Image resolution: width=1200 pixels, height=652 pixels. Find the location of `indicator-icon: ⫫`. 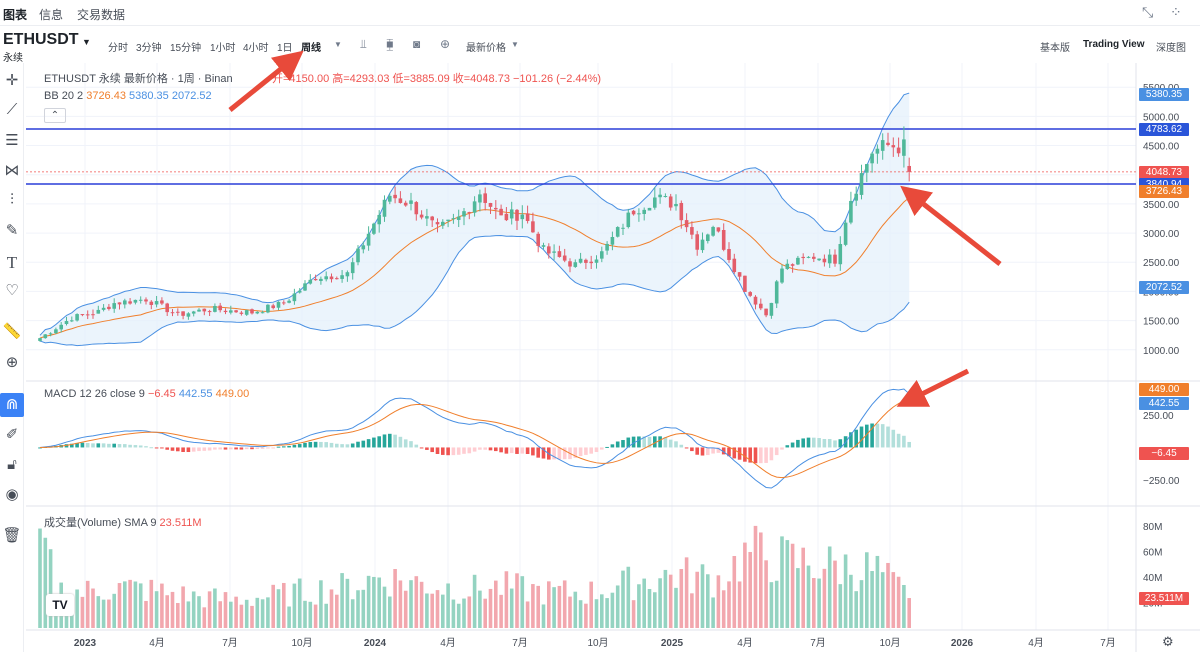

indicator-icon: ⫫ is located at coordinates (363, 44).